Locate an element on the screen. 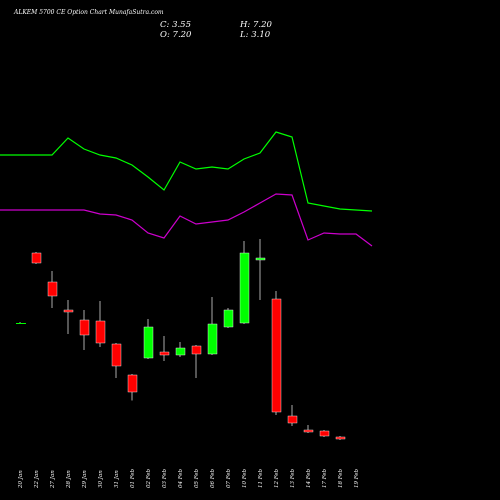 The image size is (500, 500). x-tick-label: 13 Feb is located at coordinates (293, 478).